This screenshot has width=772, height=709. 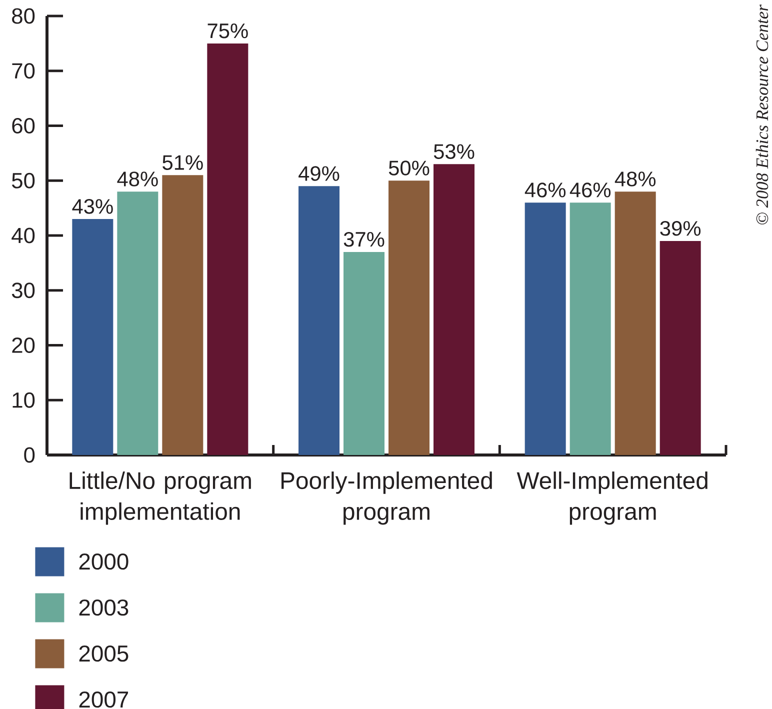 What do you see at coordinates (612, 498) in the screenshot?
I see `x-tick-label: Well-Implemented program` at bounding box center [612, 498].